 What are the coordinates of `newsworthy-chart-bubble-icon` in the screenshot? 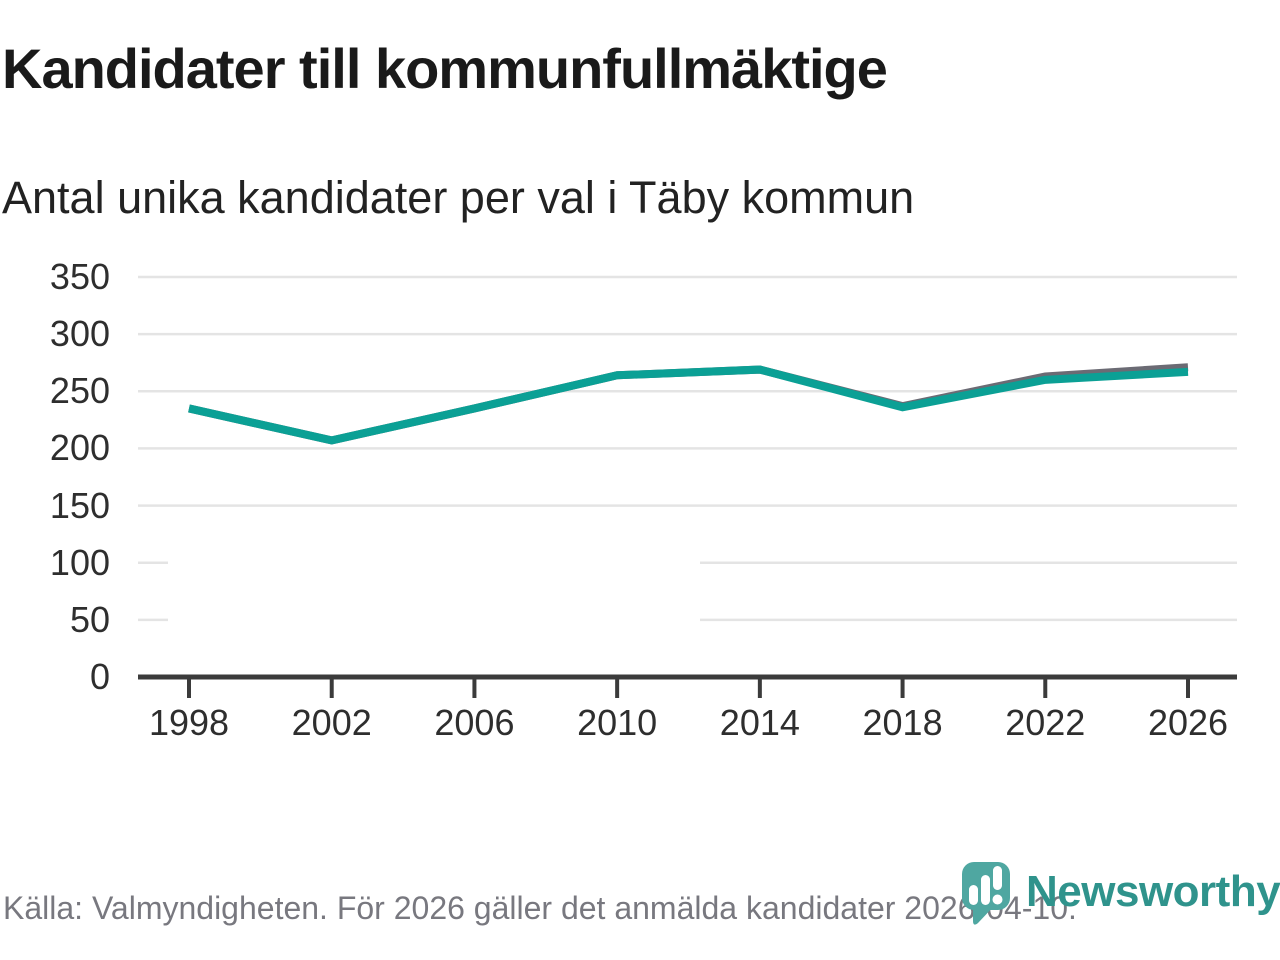 It's located at (986, 893).